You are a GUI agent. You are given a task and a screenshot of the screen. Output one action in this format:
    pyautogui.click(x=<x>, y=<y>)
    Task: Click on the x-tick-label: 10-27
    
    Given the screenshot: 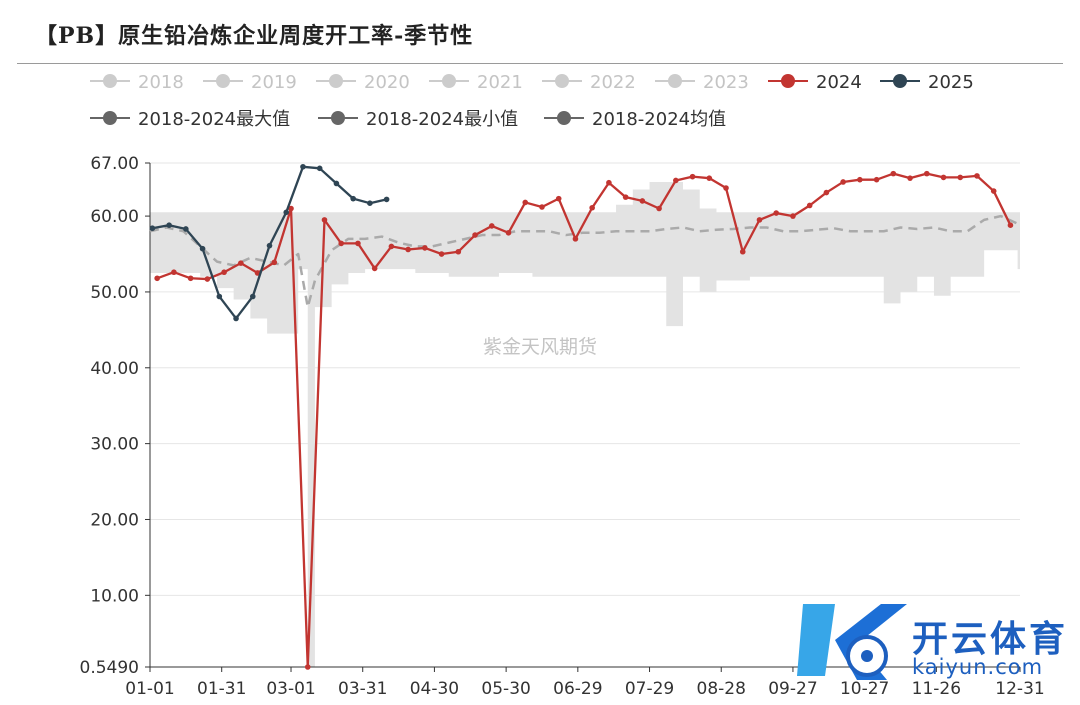 What is the action you would take?
    pyautogui.click(x=864, y=689)
    